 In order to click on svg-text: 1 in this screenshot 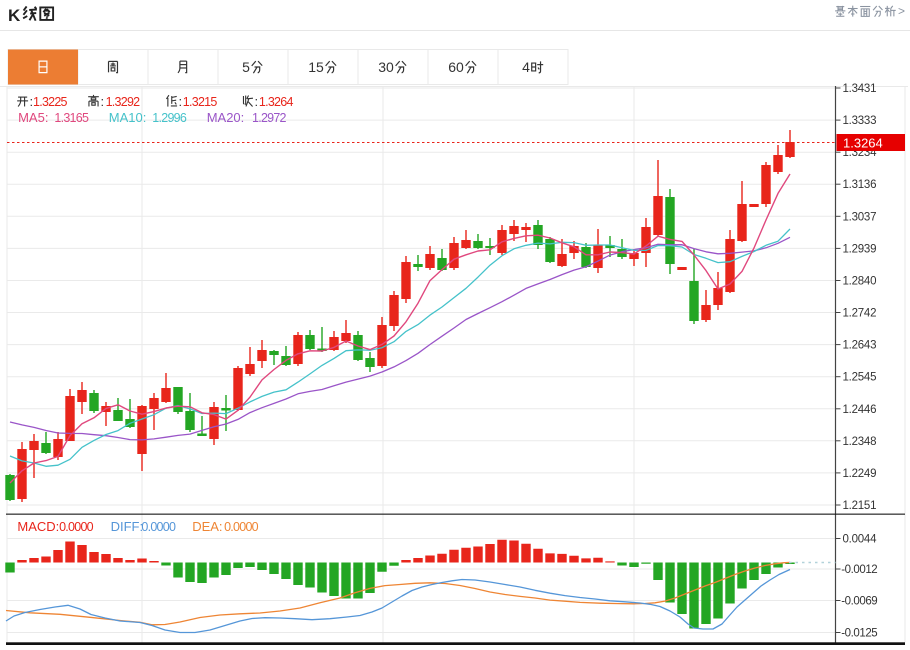, I will do `click(312, 67)`.